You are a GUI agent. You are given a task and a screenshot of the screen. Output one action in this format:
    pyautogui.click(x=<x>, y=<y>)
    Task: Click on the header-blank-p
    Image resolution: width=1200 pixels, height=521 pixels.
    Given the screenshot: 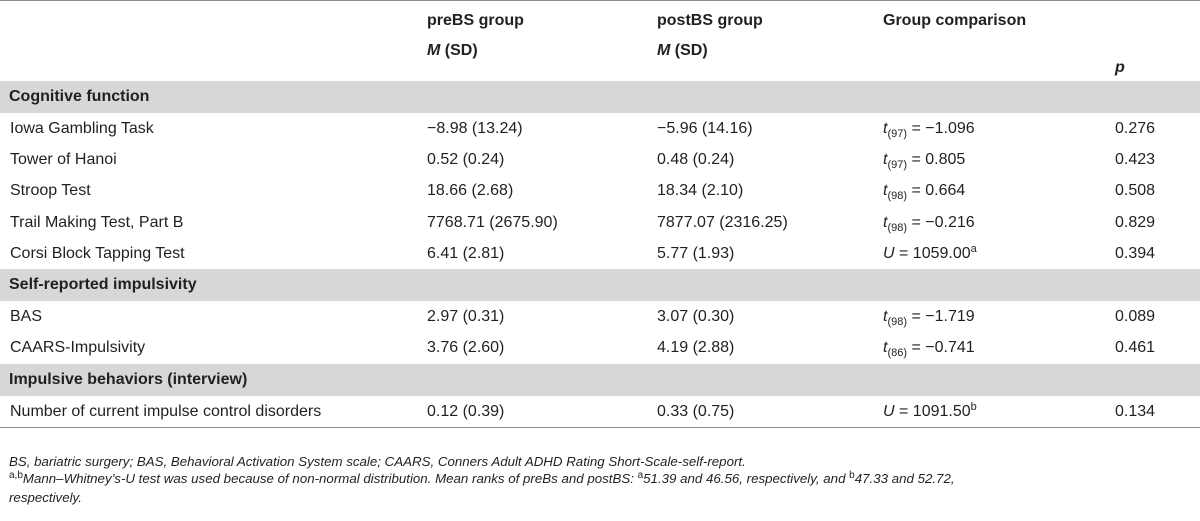 What is the action you would take?
    pyautogui.click(x=1157, y=21)
    